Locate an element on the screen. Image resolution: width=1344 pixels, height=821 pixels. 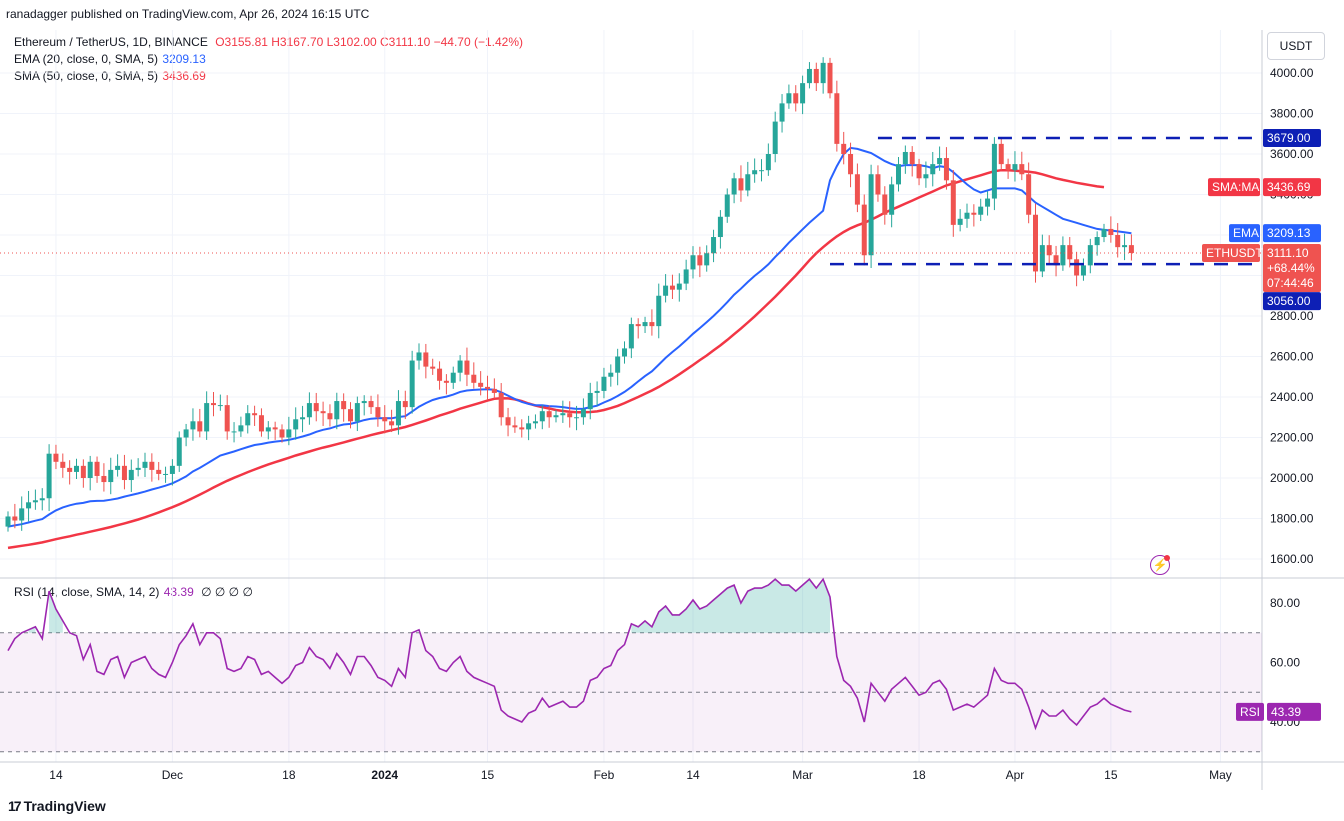
price-tick-label: 3600.00 is located at coordinates (1292, 154).